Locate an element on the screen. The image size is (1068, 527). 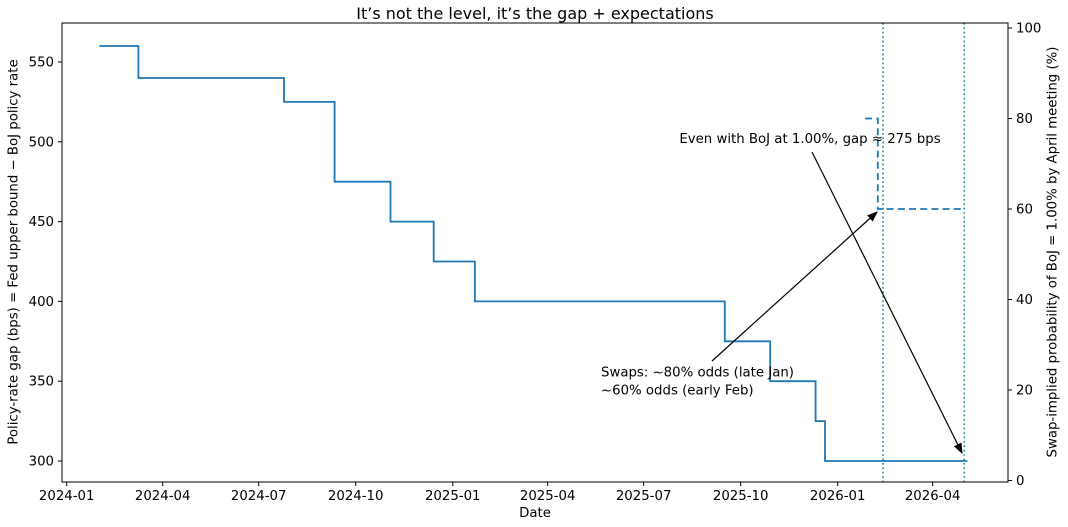
x-tick-label: 2026-01 is located at coordinates (838, 496).